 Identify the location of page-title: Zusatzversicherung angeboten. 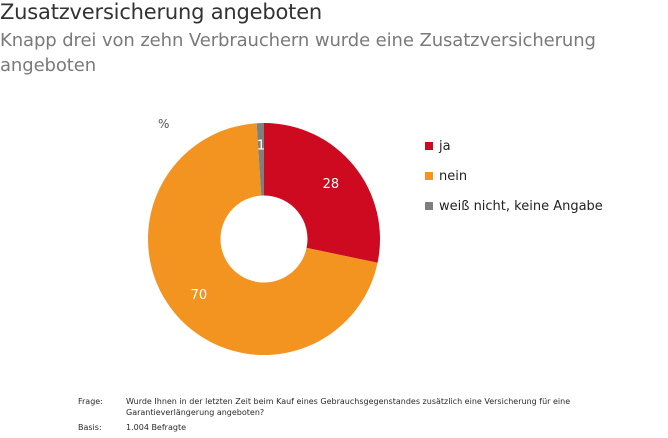
(161, 12).